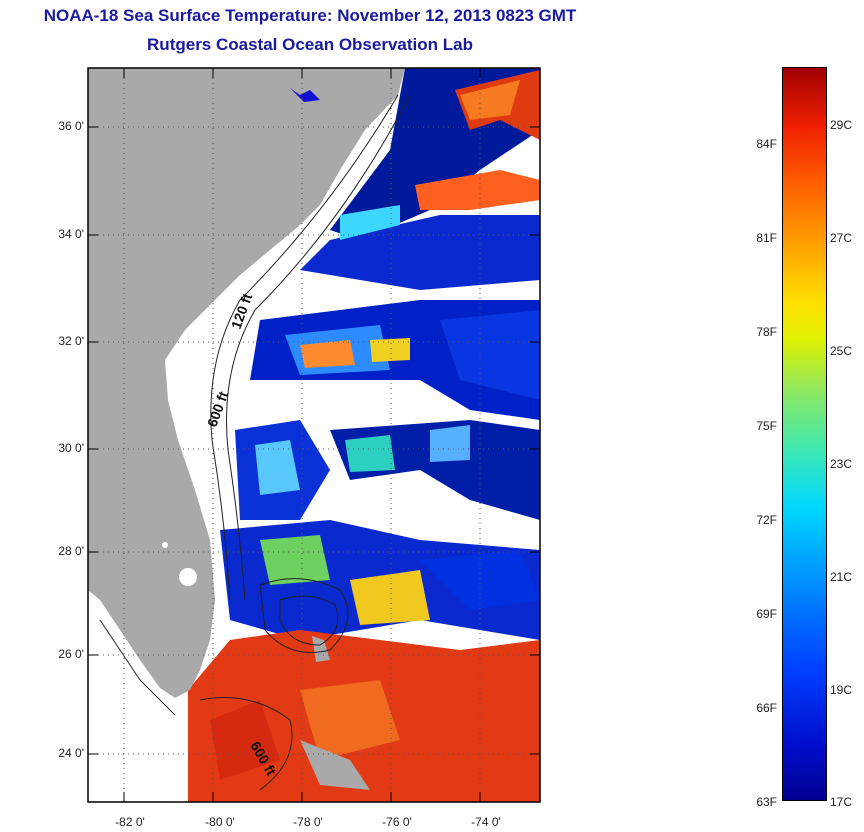 The width and height of the screenshot is (864, 832). What do you see at coordinates (841, 690) in the screenshot?
I see `colorbar-label-c-19: 19C` at bounding box center [841, 690].